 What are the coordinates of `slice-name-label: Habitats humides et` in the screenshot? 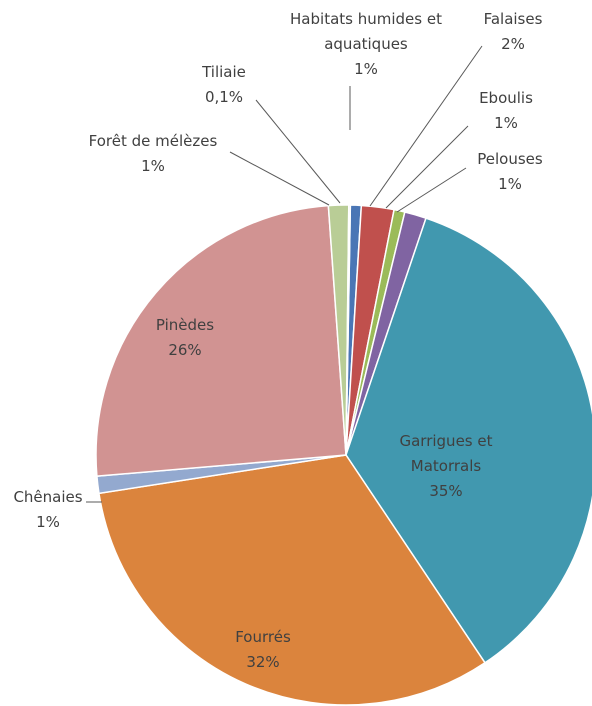 It's located at (366, 19).